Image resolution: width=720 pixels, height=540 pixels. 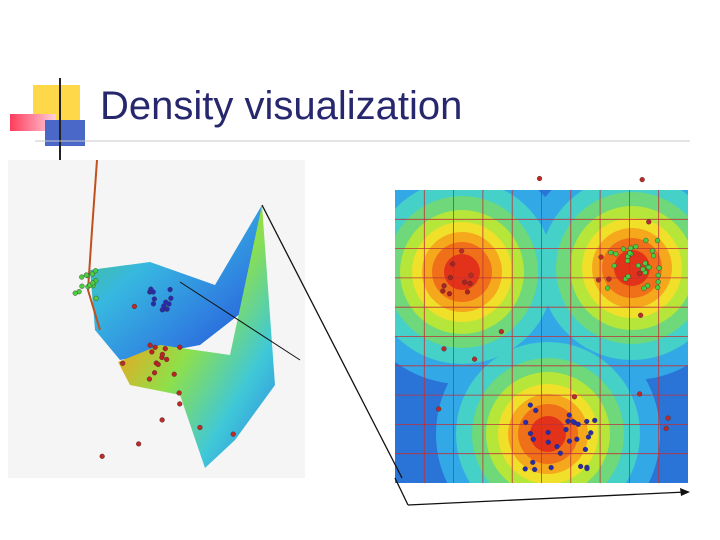 What do you see at coordinates (547, 498) in the screenshot?
I see `axis-arrow` at bounding box center [547, 498].